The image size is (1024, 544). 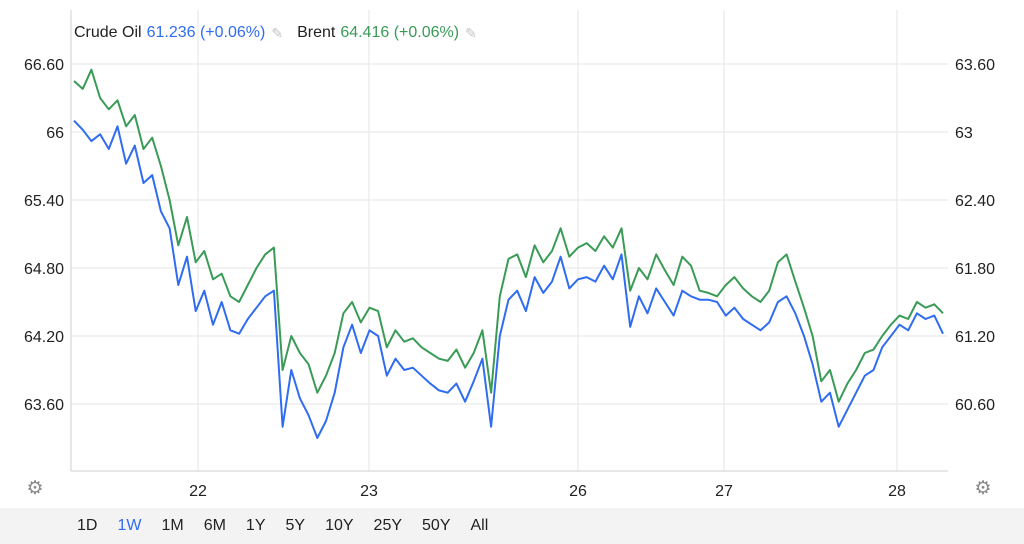 I want to click on x-tick-label: 22, so click(x=198, y=491).